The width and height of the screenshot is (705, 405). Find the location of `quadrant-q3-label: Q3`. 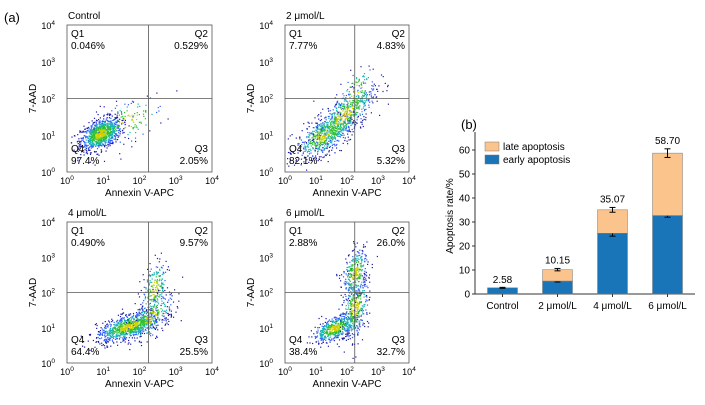

quadrant-q3-label: Q3 is located at coordinates (202, 340).